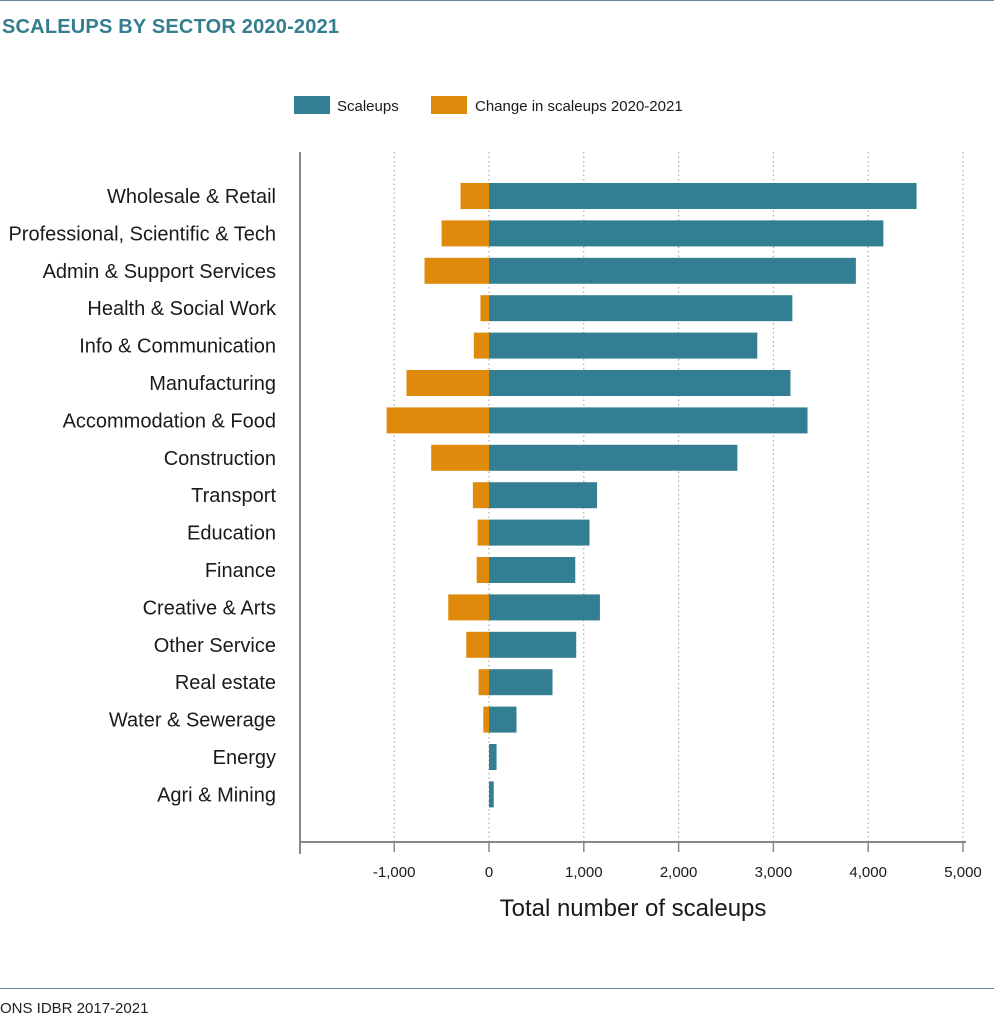  I want to click on chart-title: SCALEUPS BY SECTOR 2020-2021, so click(171, 27).